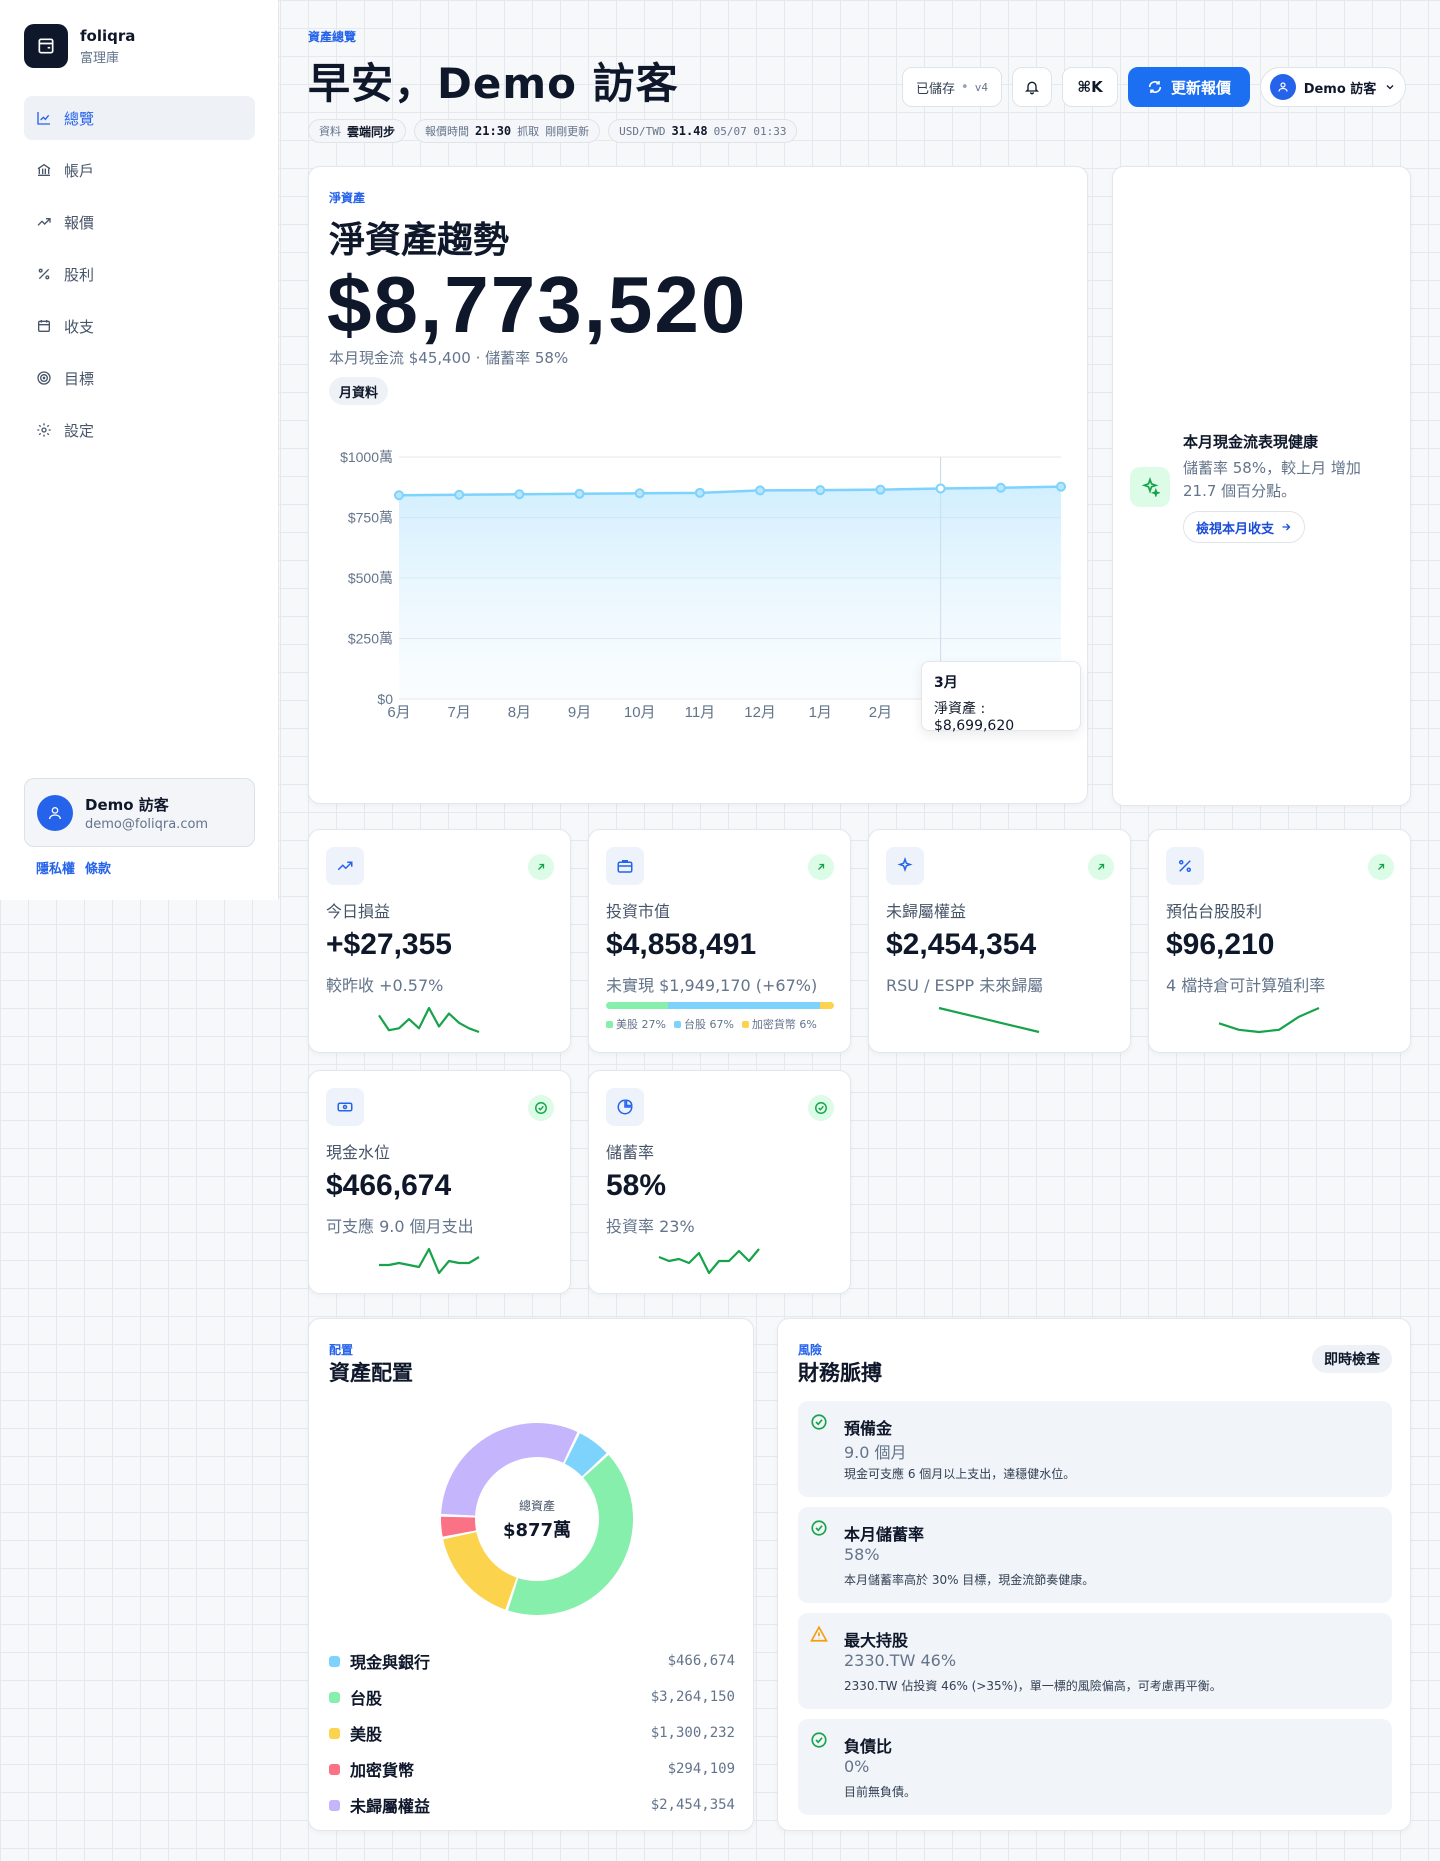  What do you see at coordinates (519, 712) in the screenshot?
I see `x-tick-label: 8月` at bounding box center [519, 712].